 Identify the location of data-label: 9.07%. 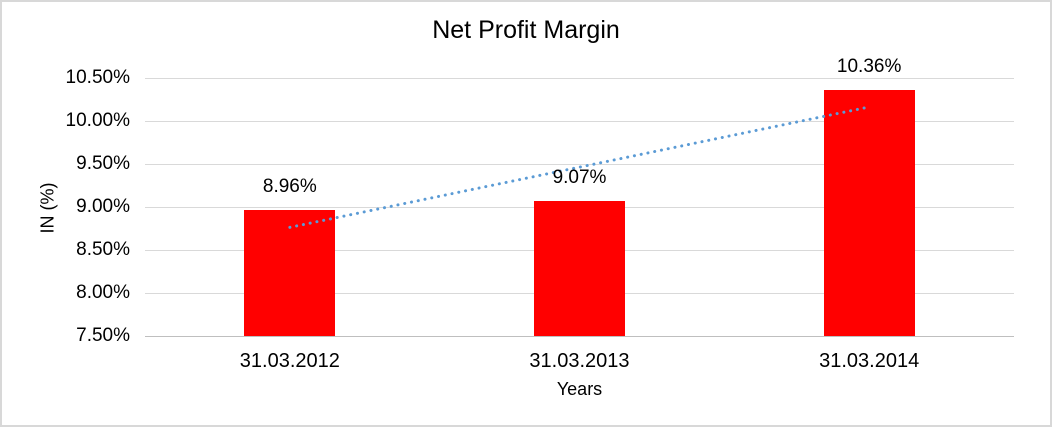
(579, 177).